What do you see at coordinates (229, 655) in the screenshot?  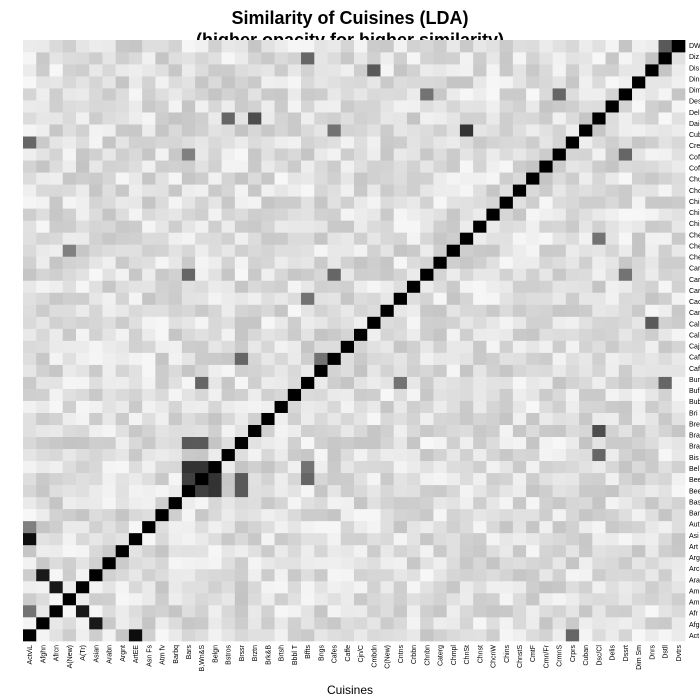 I see `x-tick-label: Bstros` at bounding box center [229, 655].